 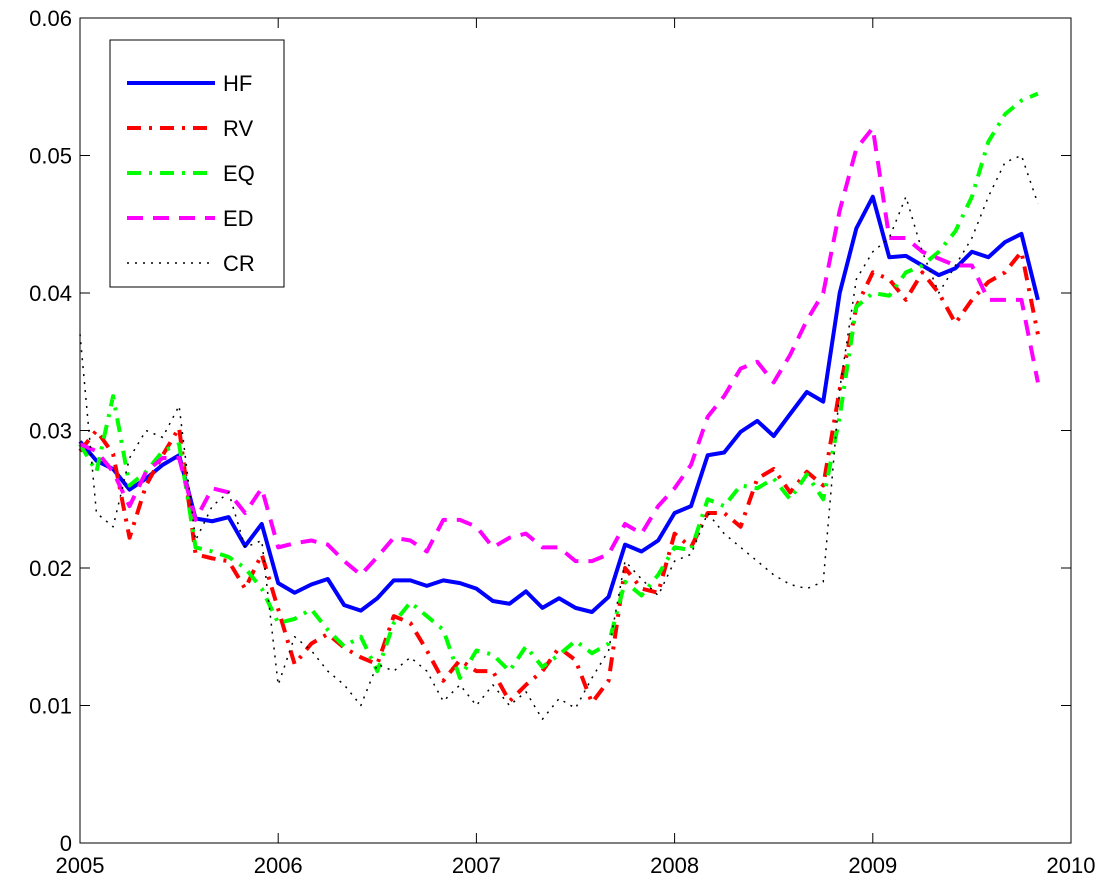 I want to click on x-tick-label: 2007, so click(x=476, y=865).